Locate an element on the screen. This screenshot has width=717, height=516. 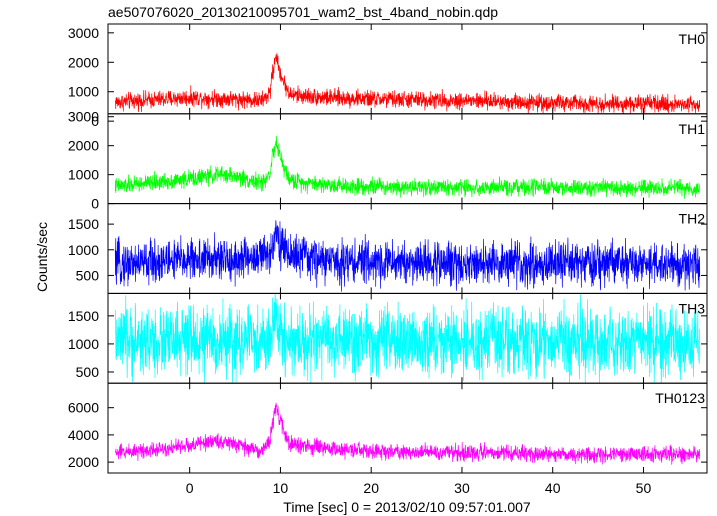
series-line-th0 is located at coordinates (407, 83).